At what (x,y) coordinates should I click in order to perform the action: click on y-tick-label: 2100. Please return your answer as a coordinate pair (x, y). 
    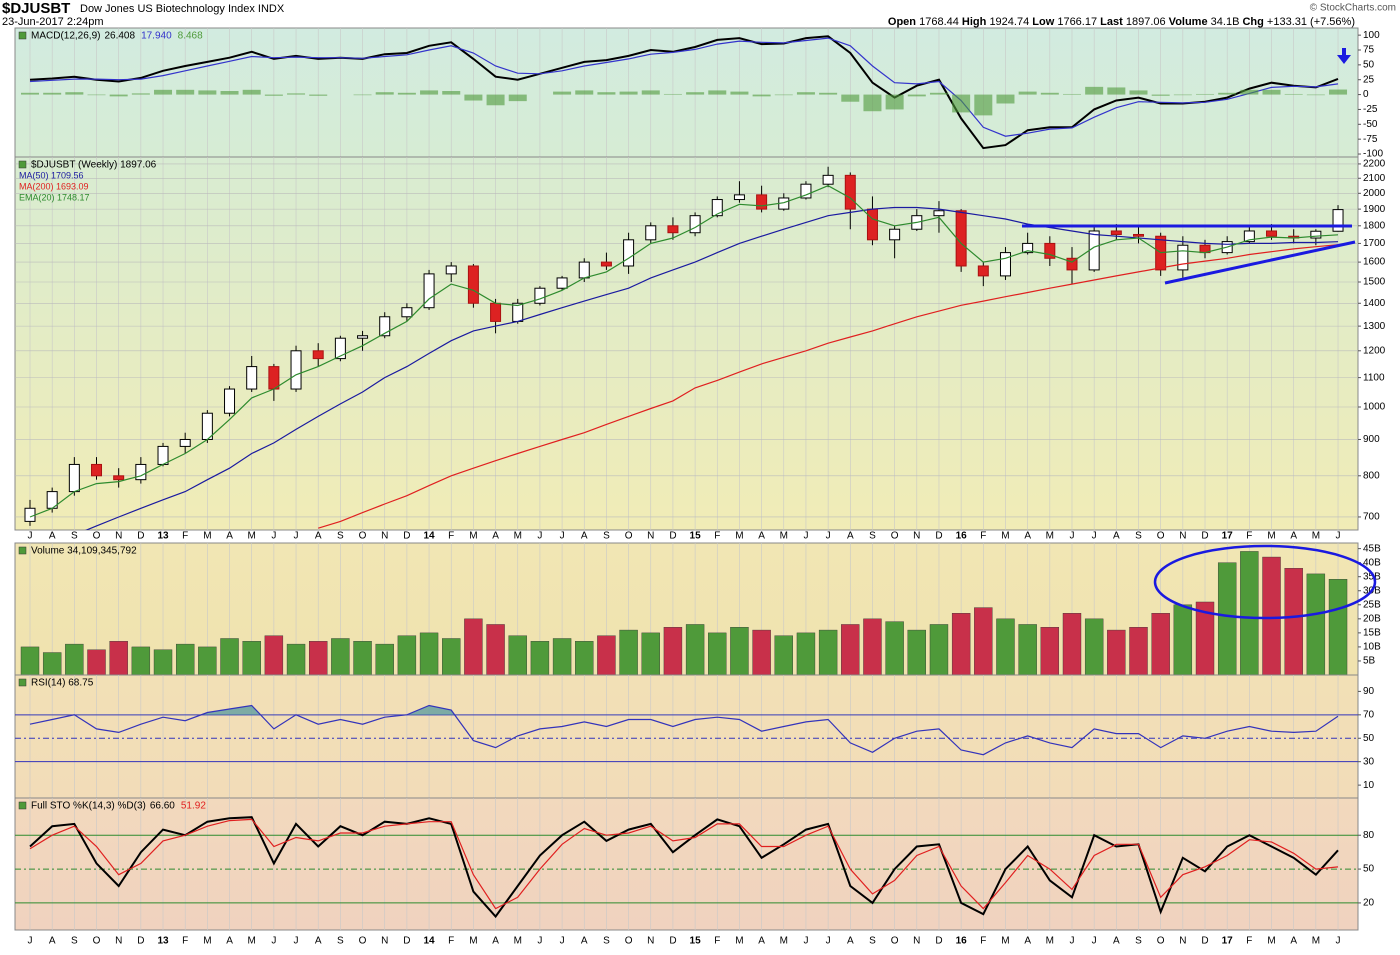
    Looking at the image, I should click on (1374, 178).